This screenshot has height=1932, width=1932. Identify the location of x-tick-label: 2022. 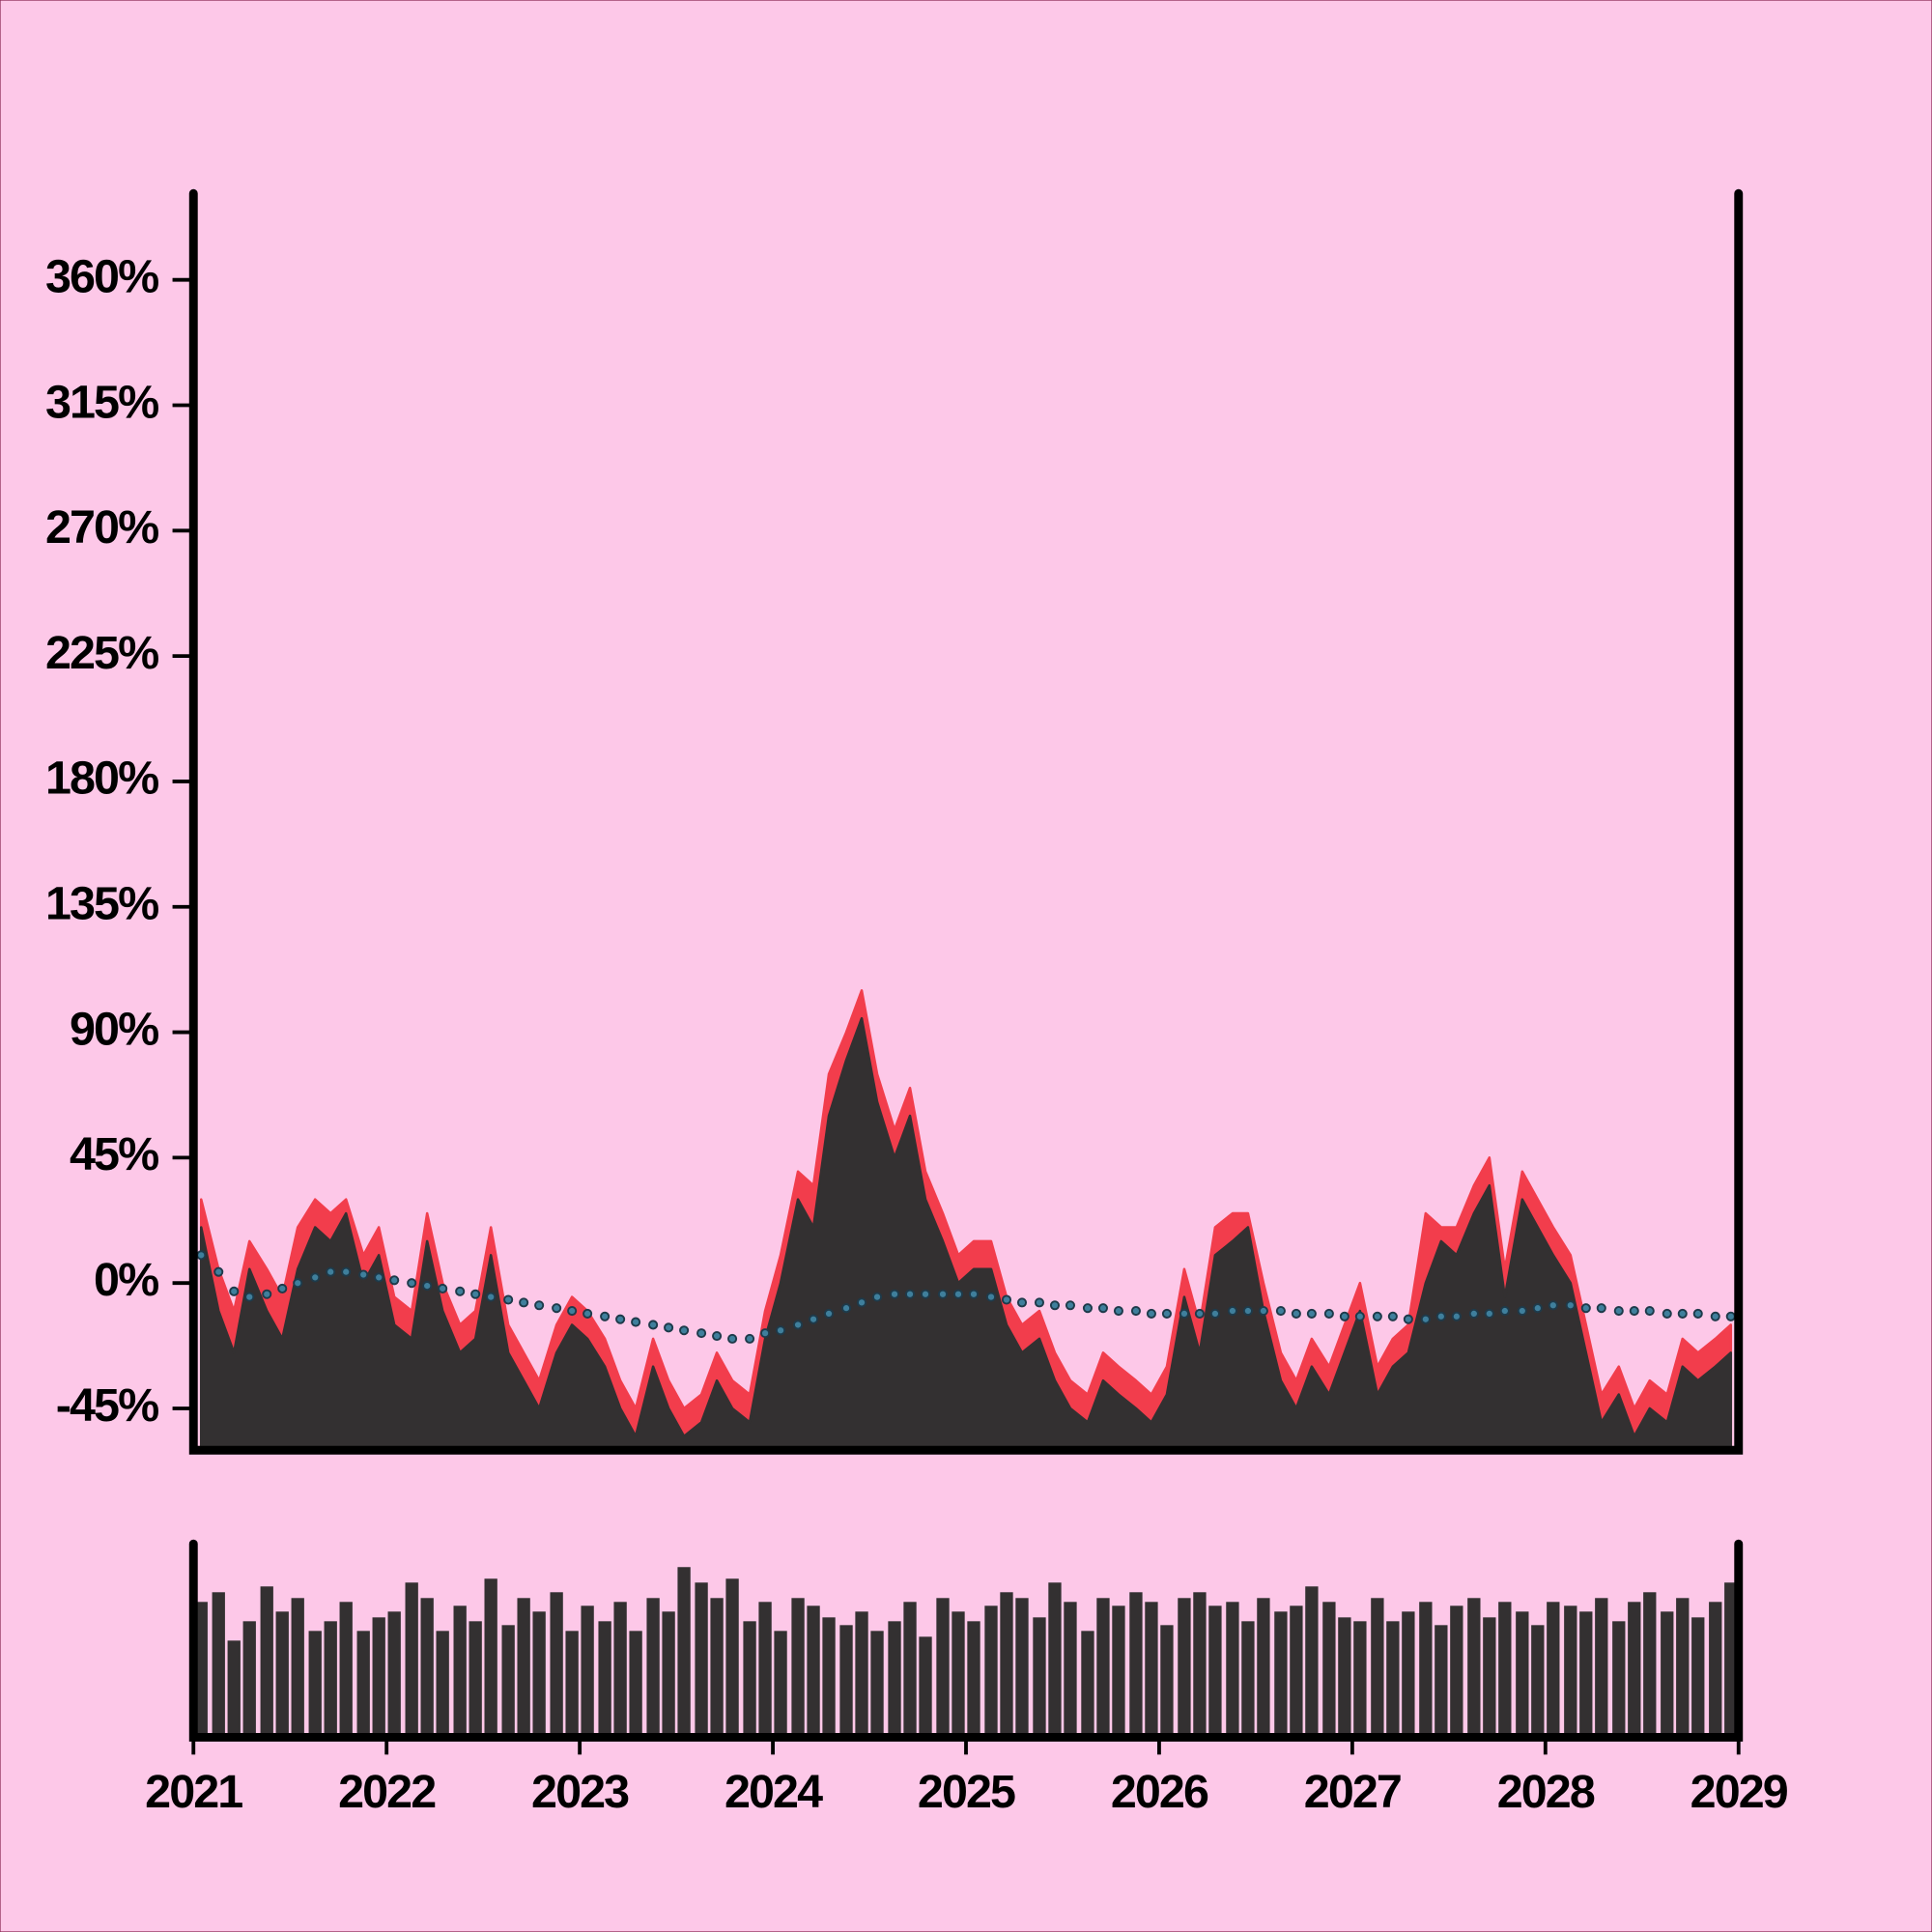
(386, 1792).